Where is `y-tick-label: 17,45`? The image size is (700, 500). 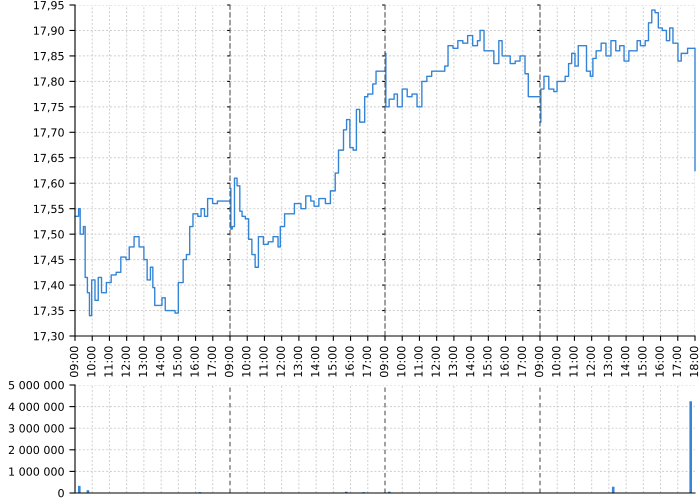
y-tick-label: 17,45 is located at coordinates (49, 261).